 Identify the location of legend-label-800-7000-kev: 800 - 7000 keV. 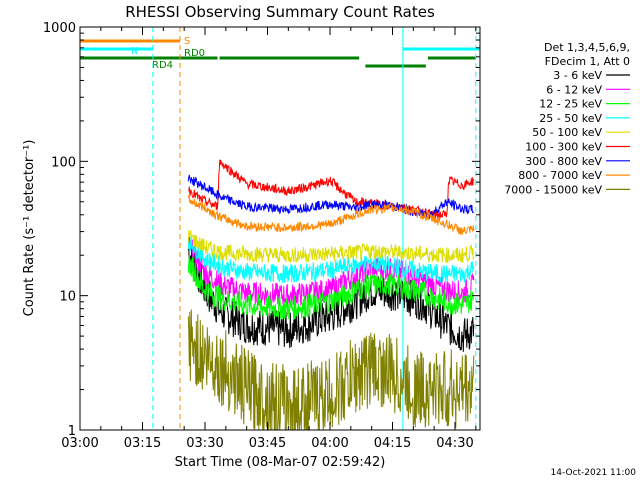
(560, 175).